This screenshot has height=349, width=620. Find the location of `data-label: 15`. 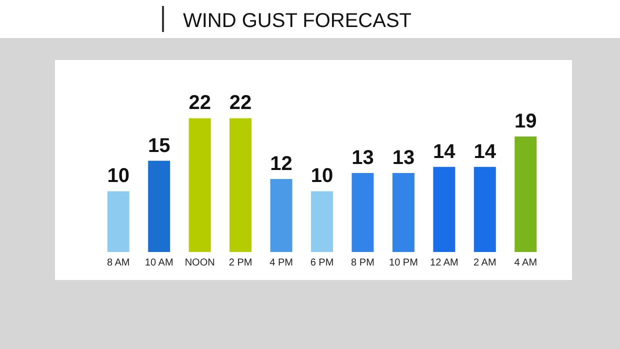

data-label: 15 is located at coordinates (159, 145).